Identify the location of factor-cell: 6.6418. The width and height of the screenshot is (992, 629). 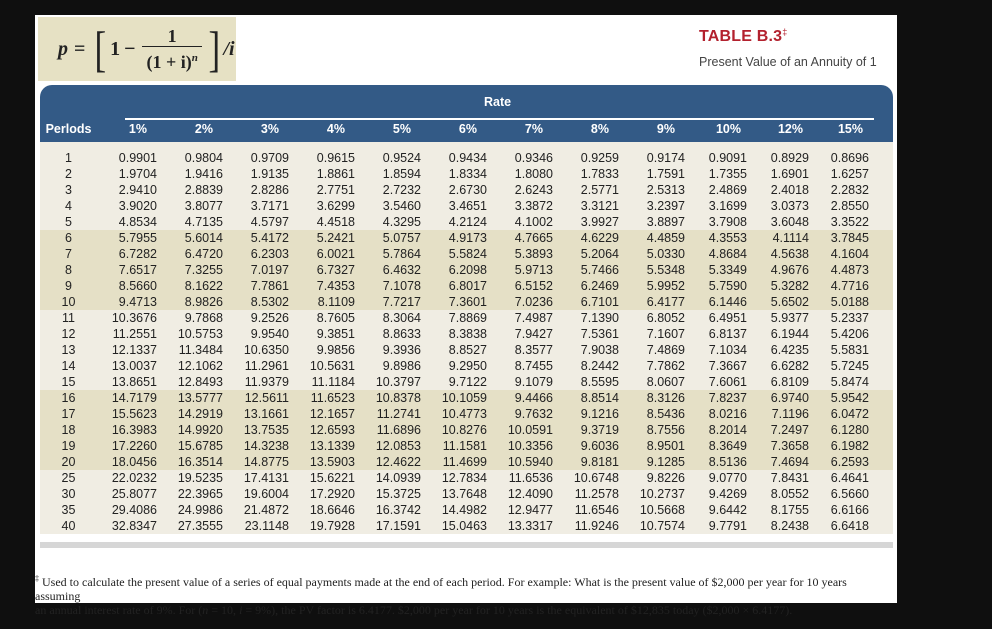
(849, 526).